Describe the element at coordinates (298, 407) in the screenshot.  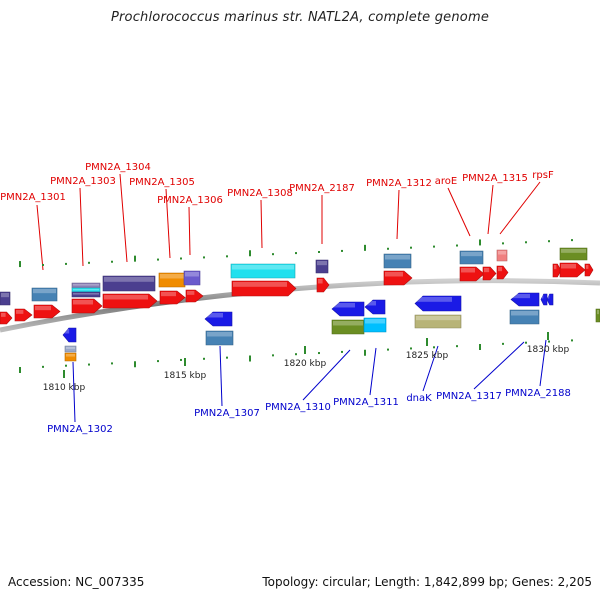
I see `reverse-gene-label: PMN2A_1310` at that location.